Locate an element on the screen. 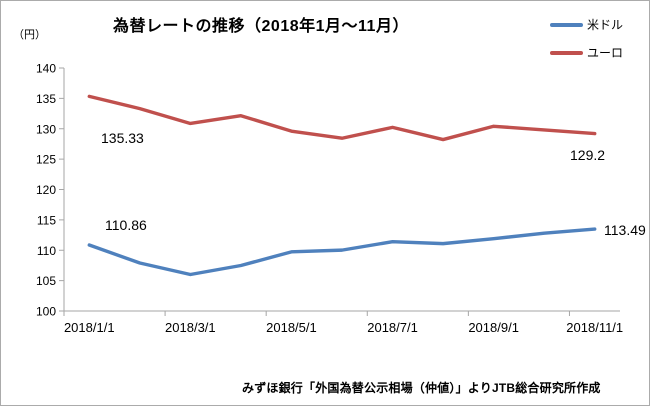  euro-line is located at coordinates (342, 118).